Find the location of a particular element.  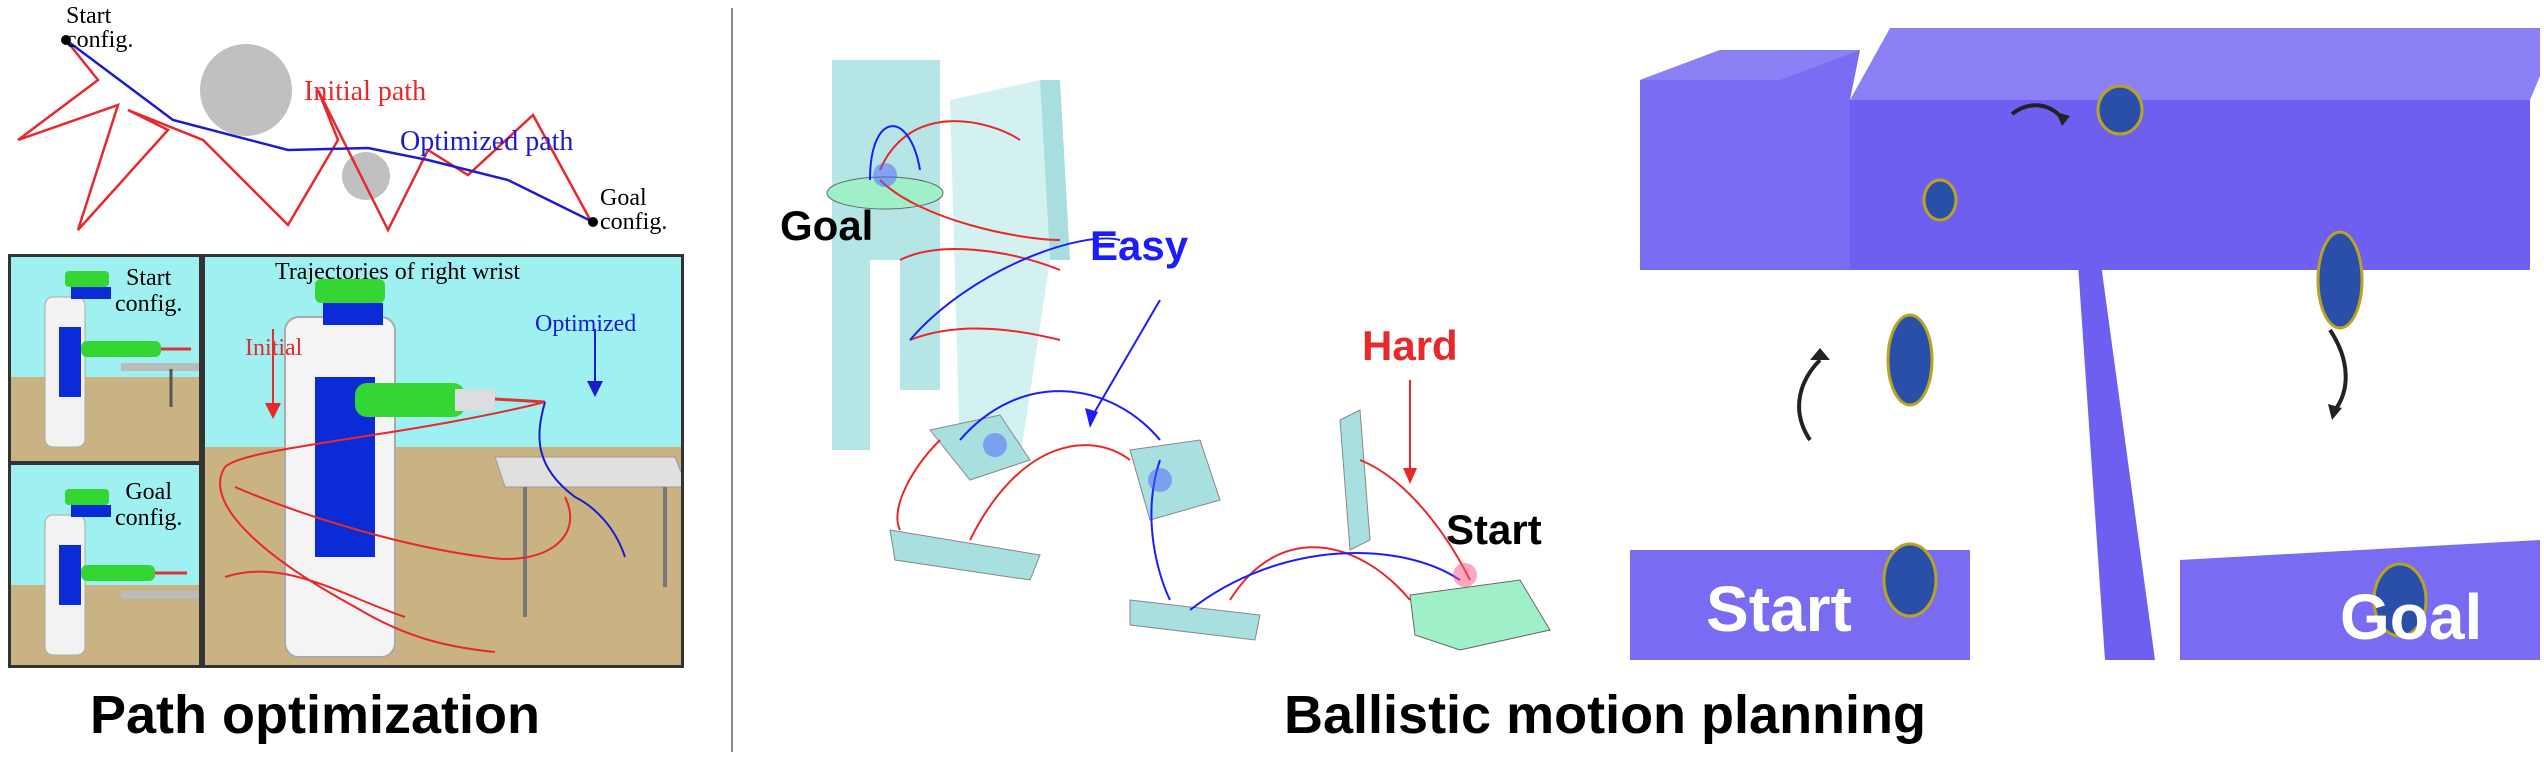

path-diagram-svg is located at coordinates (307, 134).